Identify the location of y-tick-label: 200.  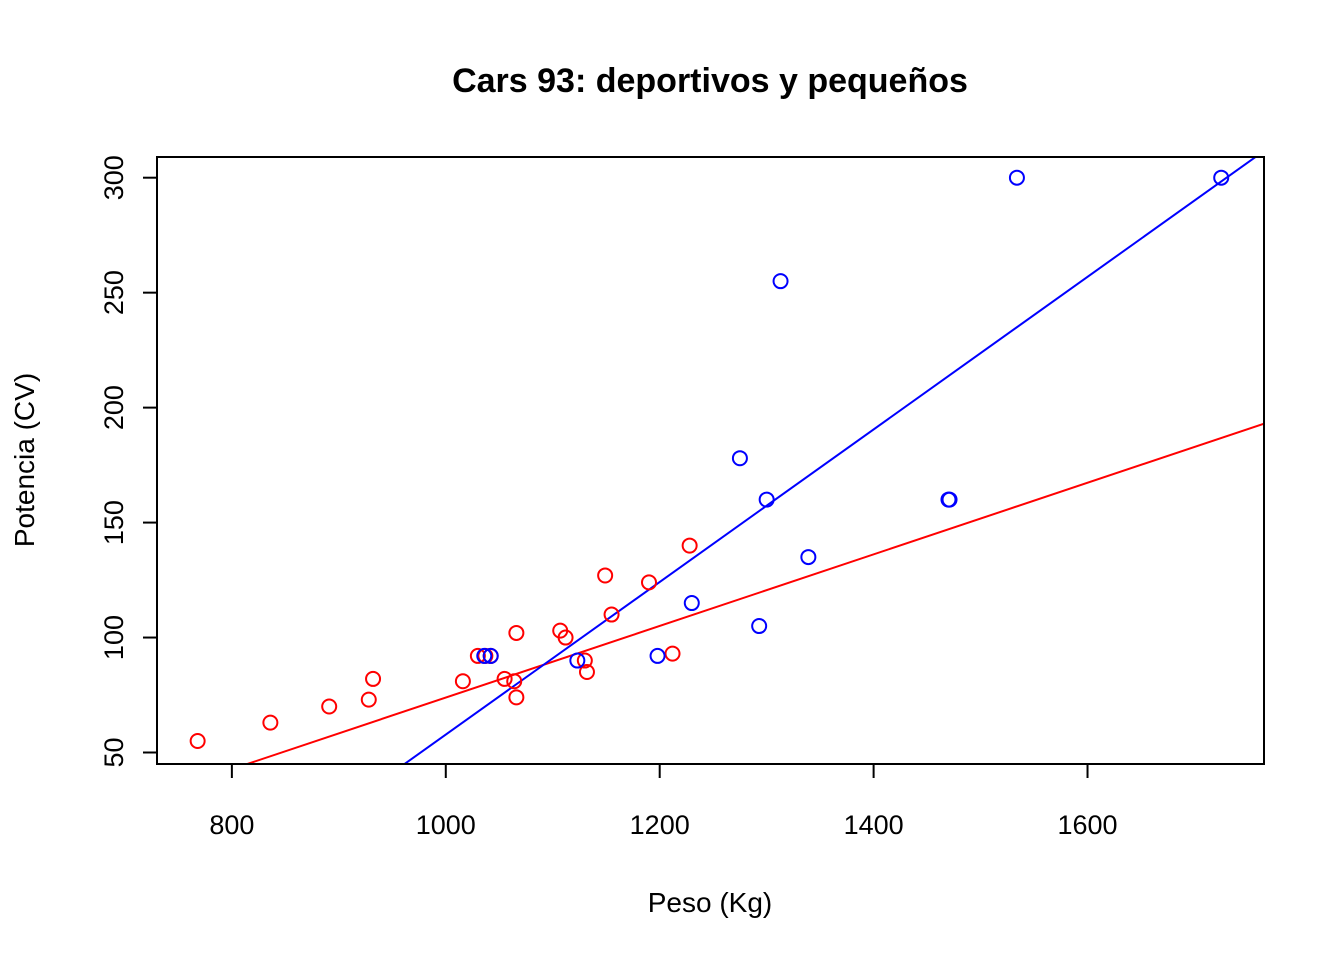
(114, 407).